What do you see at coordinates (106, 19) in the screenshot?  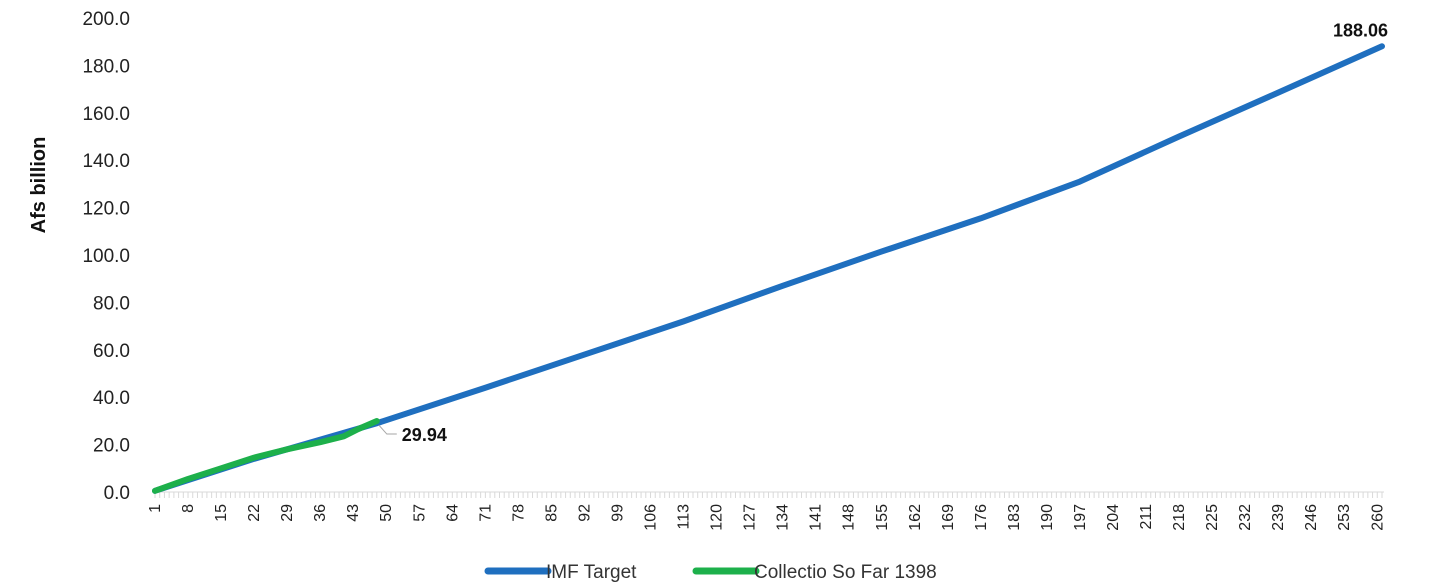 I see `y-tick-label: 200.0` at bounding box center [106, 19].